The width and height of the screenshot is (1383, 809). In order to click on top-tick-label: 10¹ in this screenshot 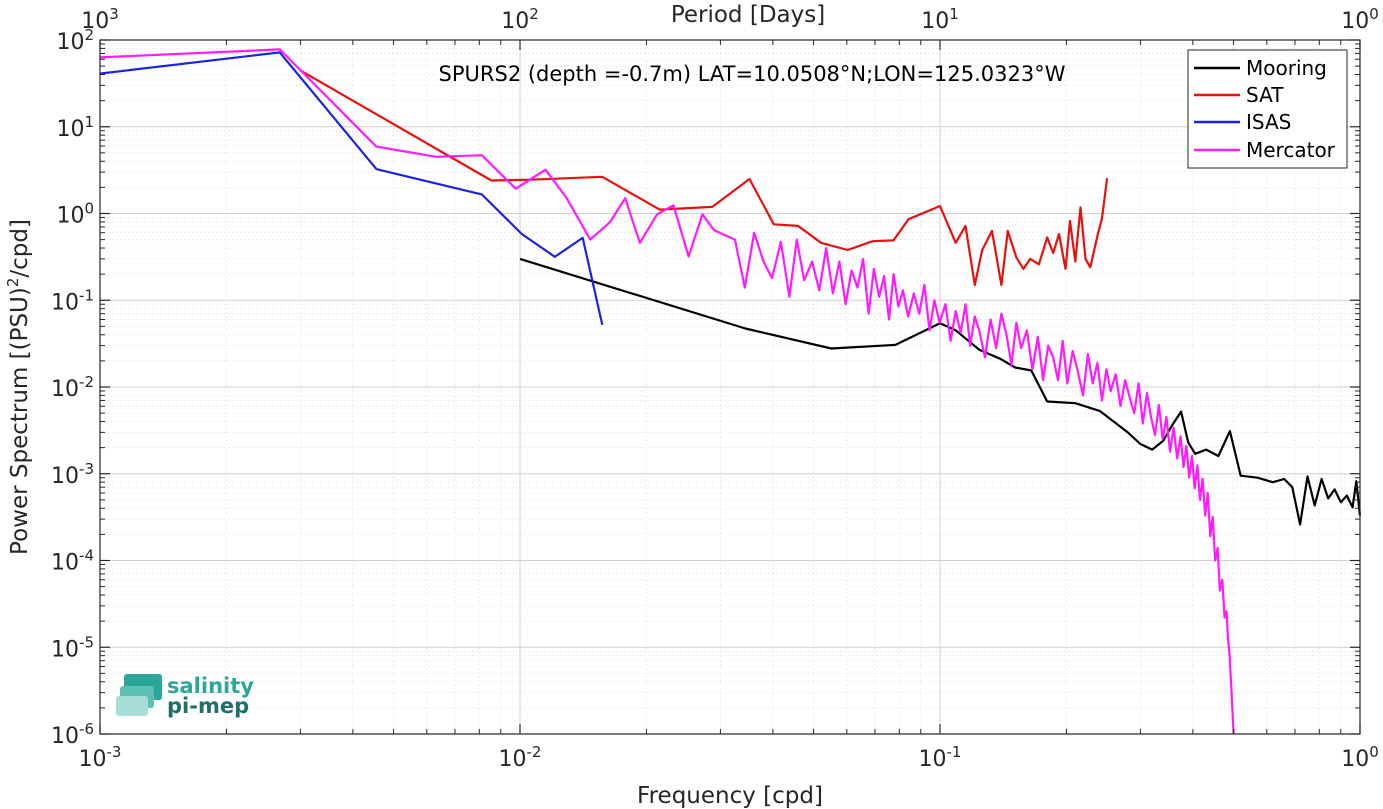, I will do `click(940, 19)`.